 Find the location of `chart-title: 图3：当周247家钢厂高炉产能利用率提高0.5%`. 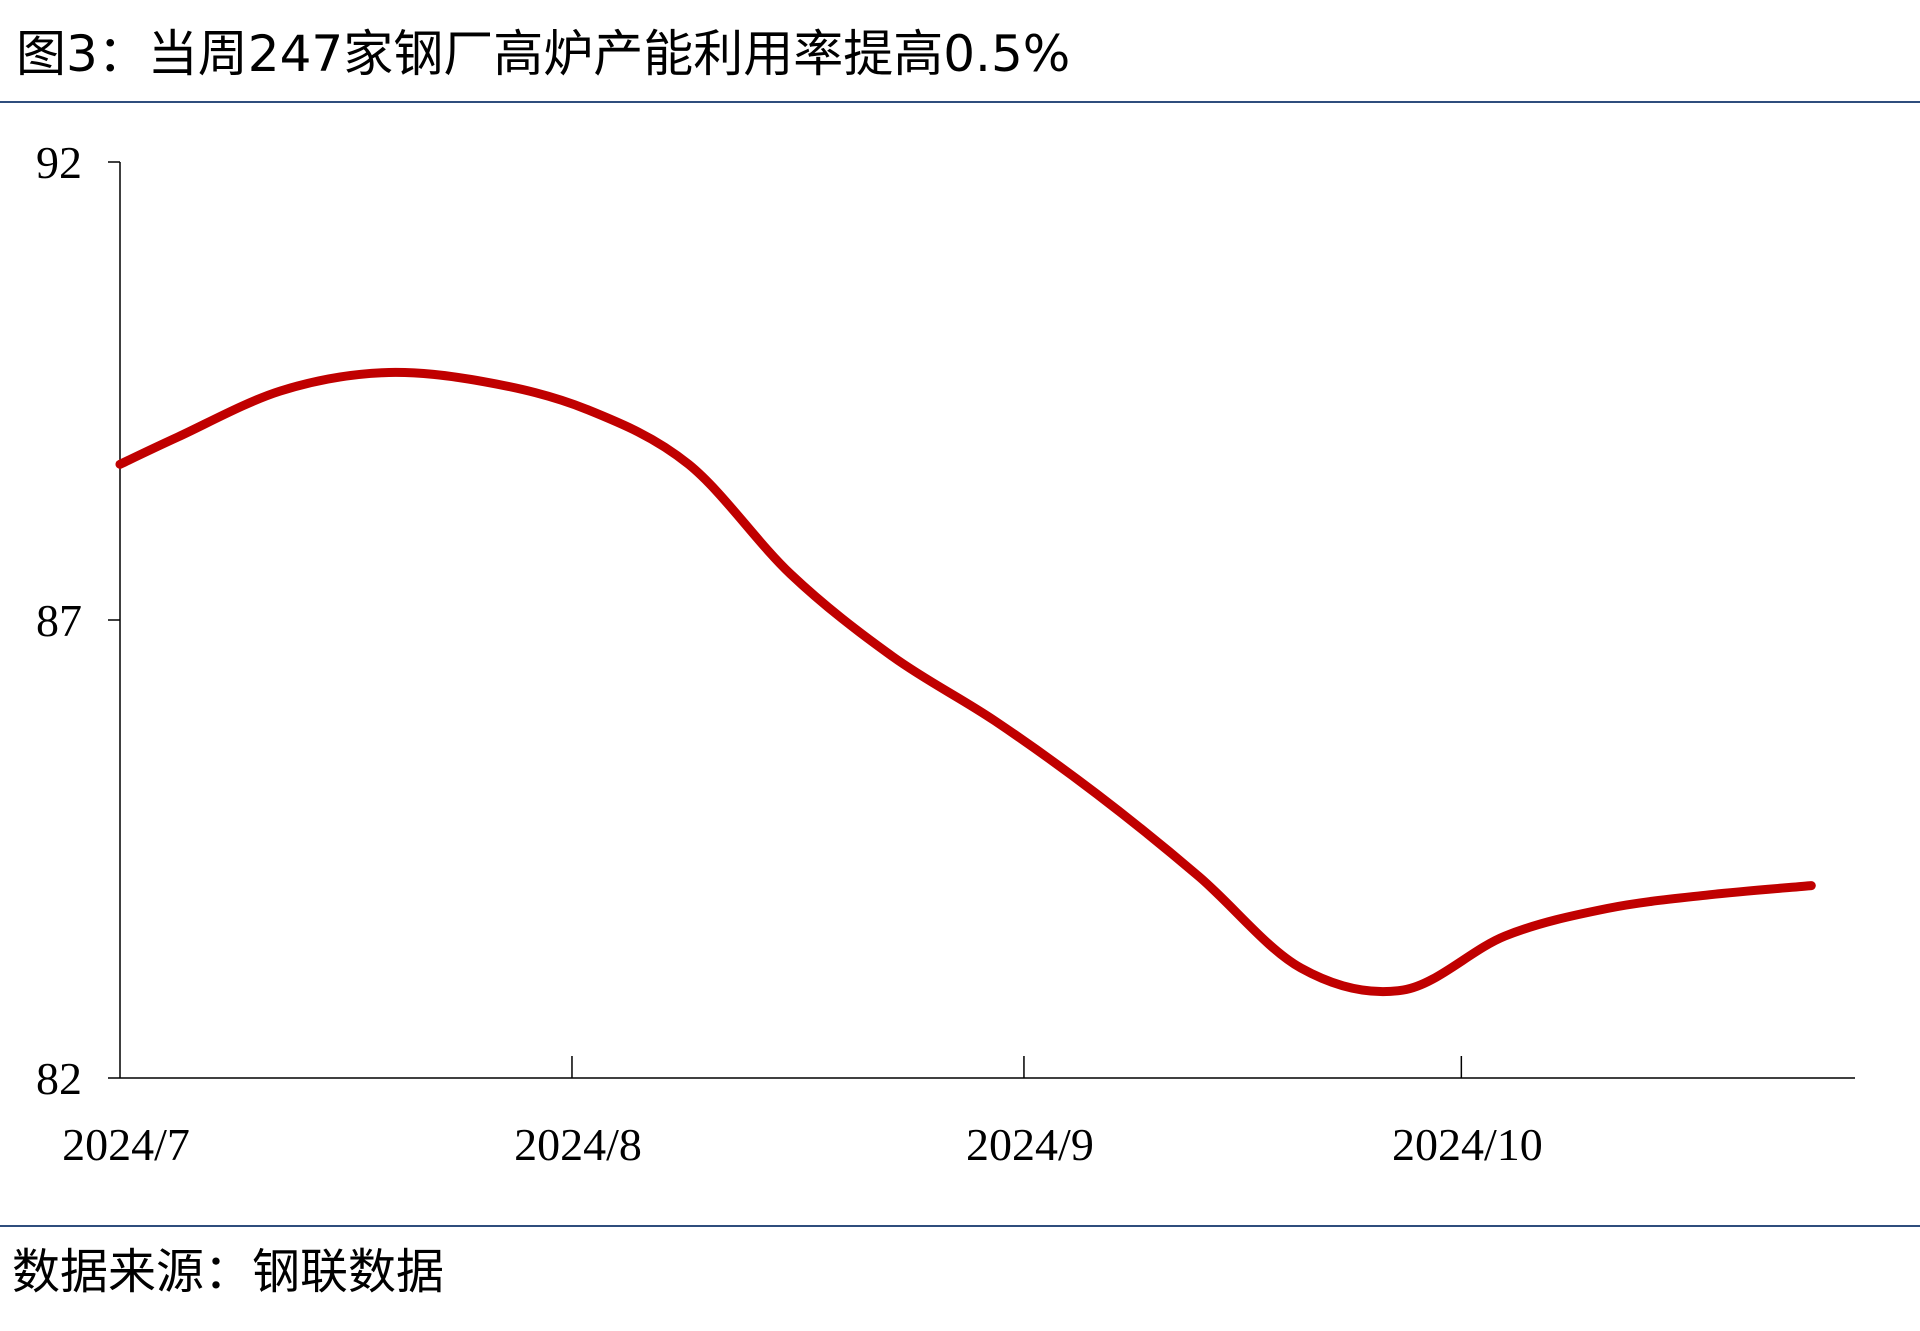

chart-title: 图3：当周247家钢厂高炉产能利用率提高0.5% is located at coordinates (543, 54).